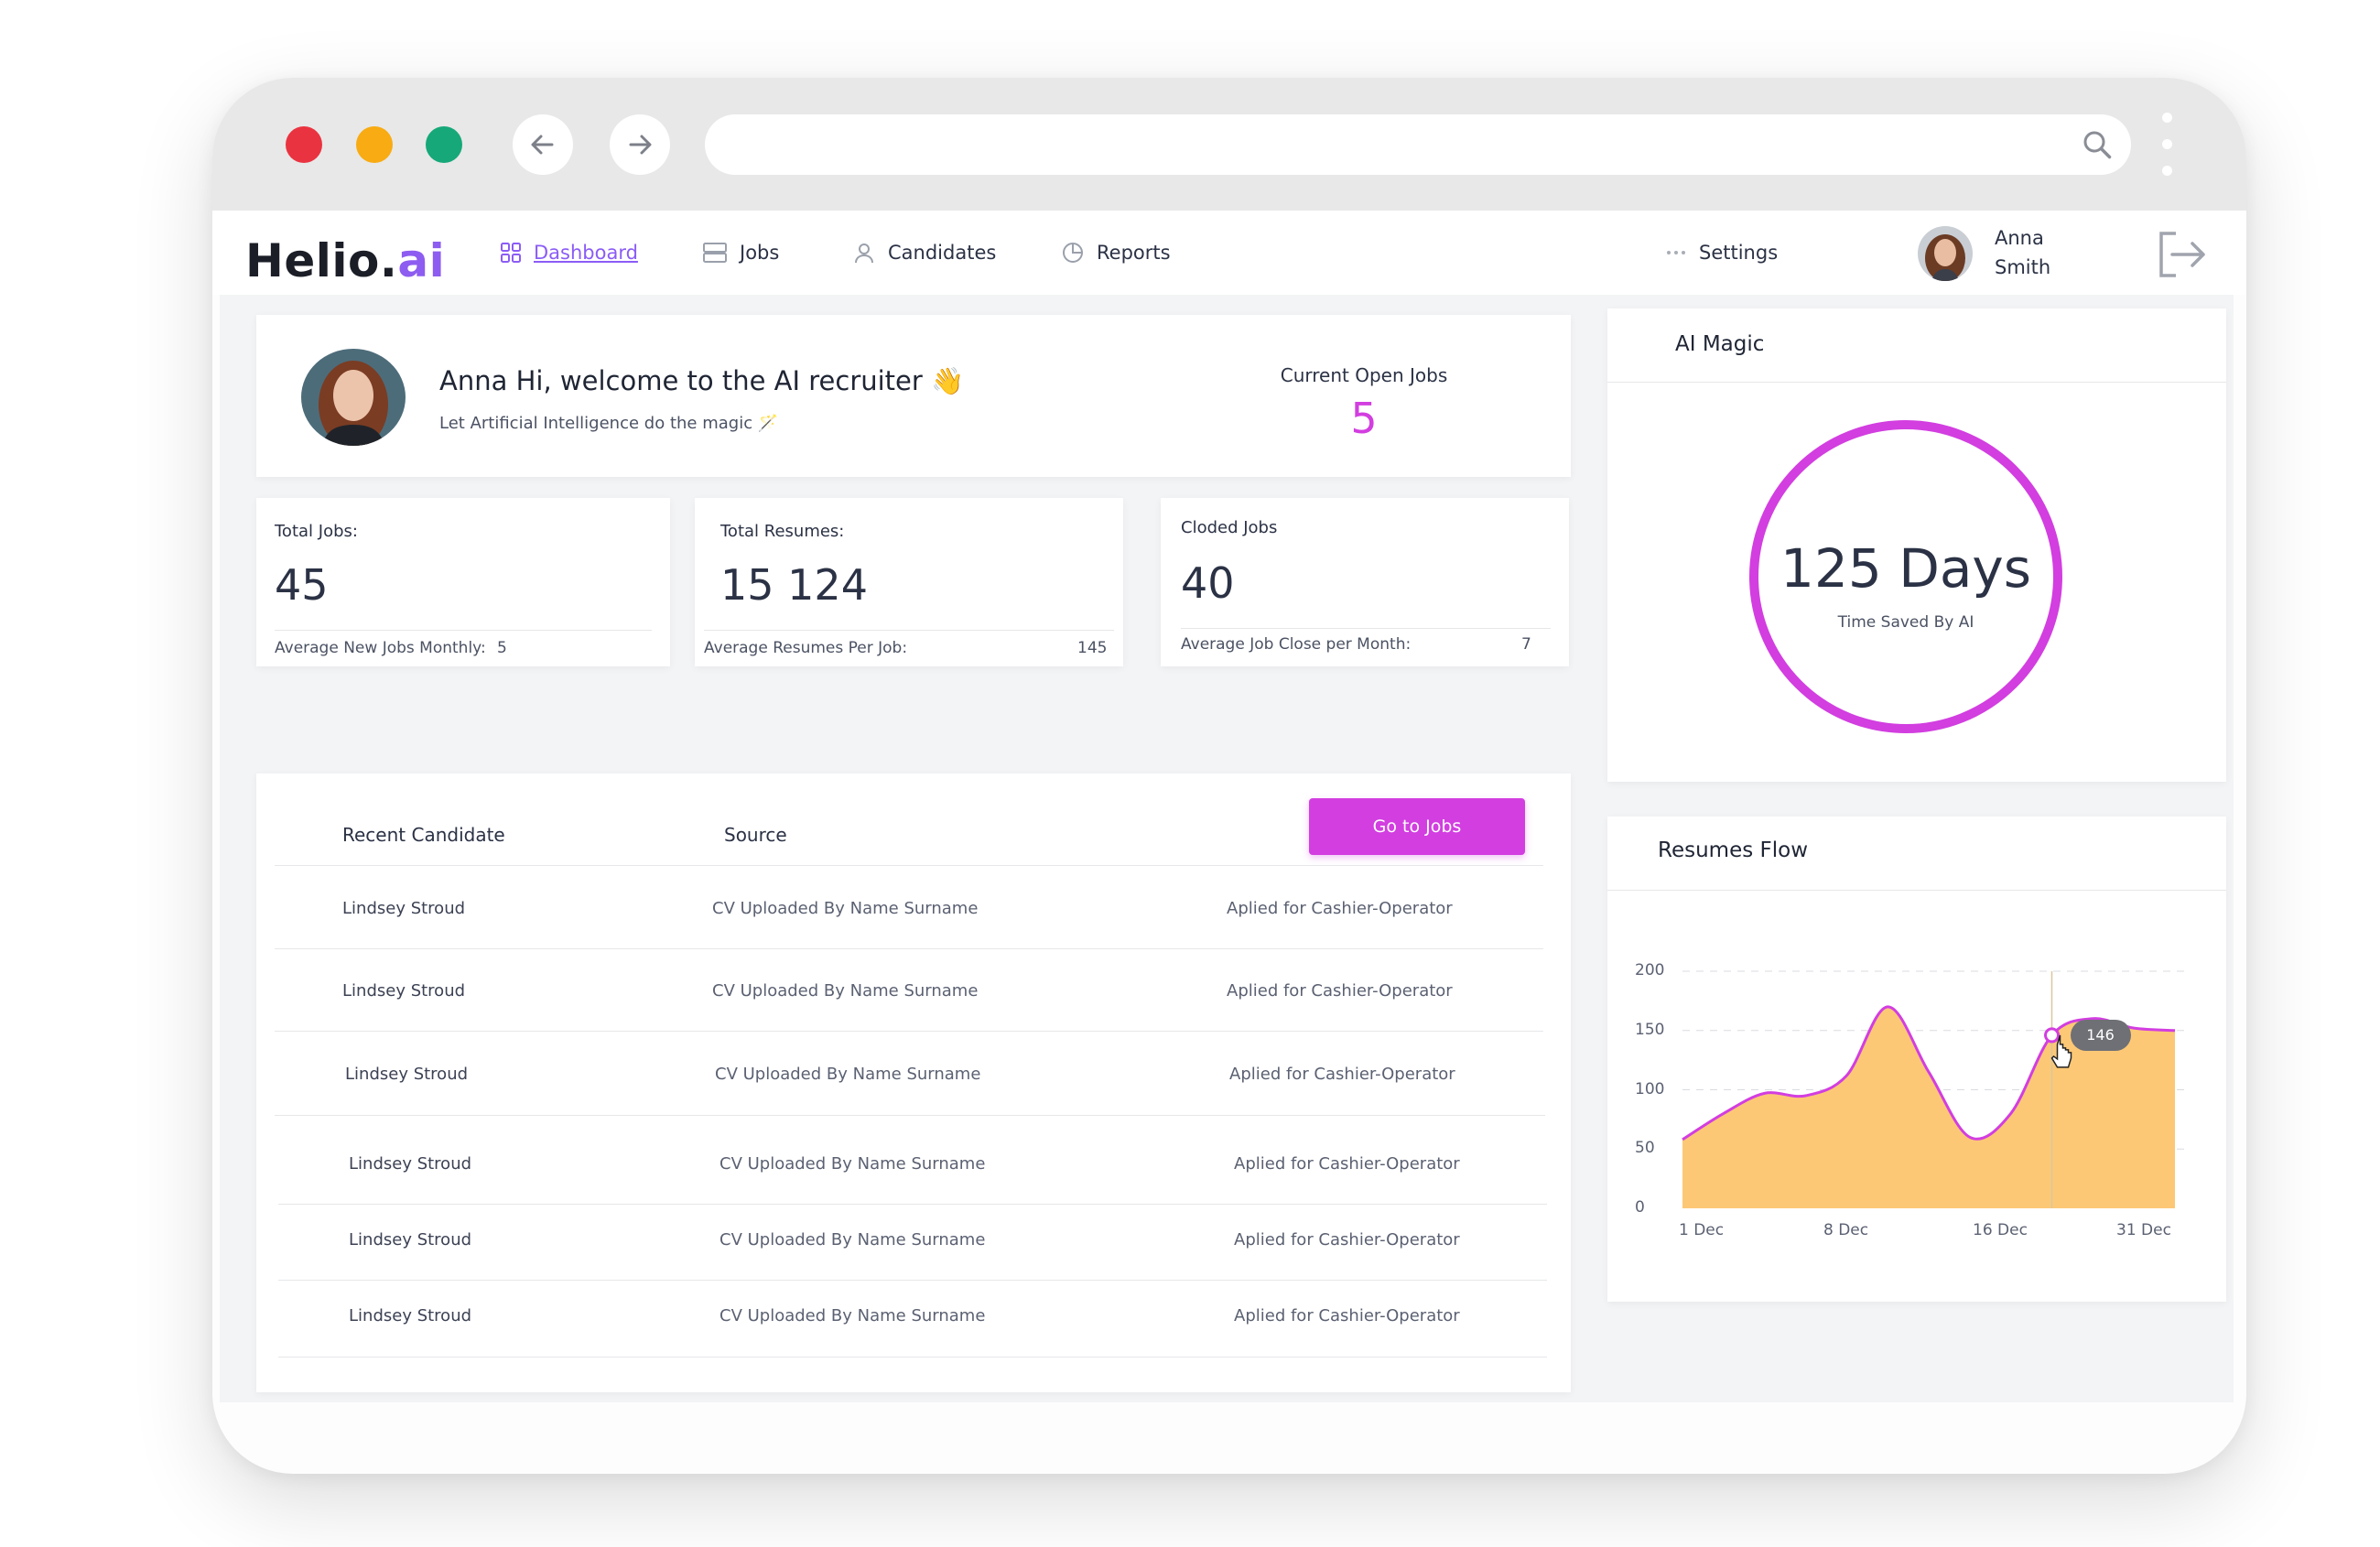 This screenshot has height=1547, width=2380. Describe the element at coordinates (2023, 267) in the screenshot. I see `user-last-name: Smith` at that location.